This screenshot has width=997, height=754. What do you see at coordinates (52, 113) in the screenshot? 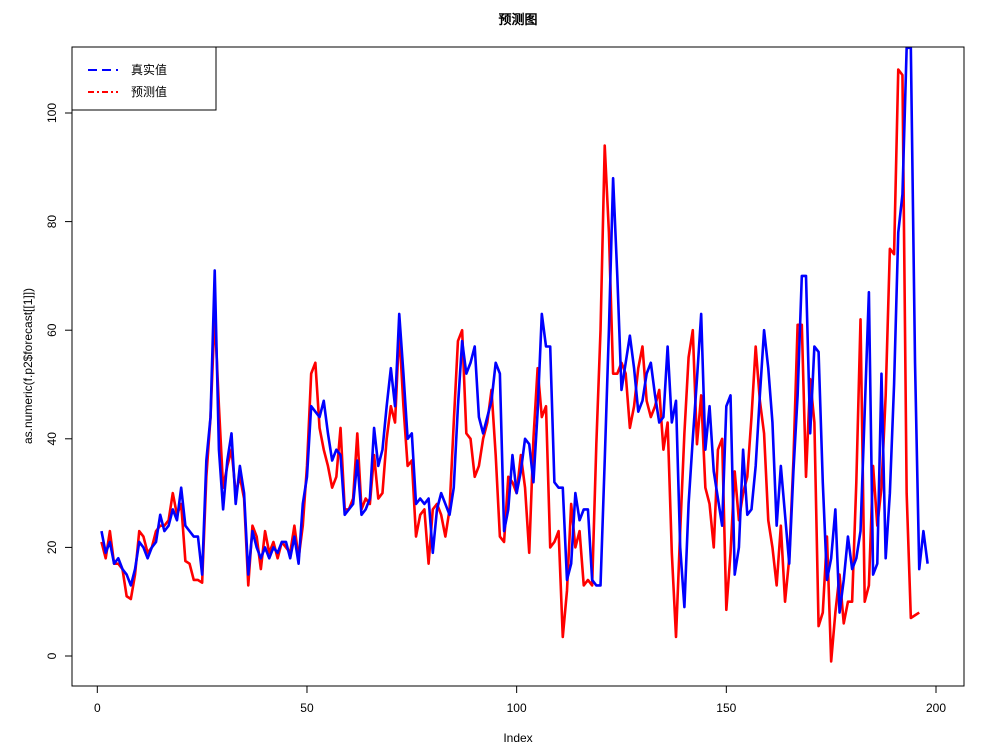
I see `y-tick-label: 100` at bounding box center [52, 113].